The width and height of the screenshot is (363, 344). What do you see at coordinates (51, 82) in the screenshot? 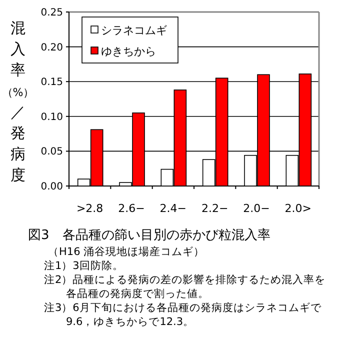
I see `y-tick-label: 0.15` at bounding box center [51, 82].